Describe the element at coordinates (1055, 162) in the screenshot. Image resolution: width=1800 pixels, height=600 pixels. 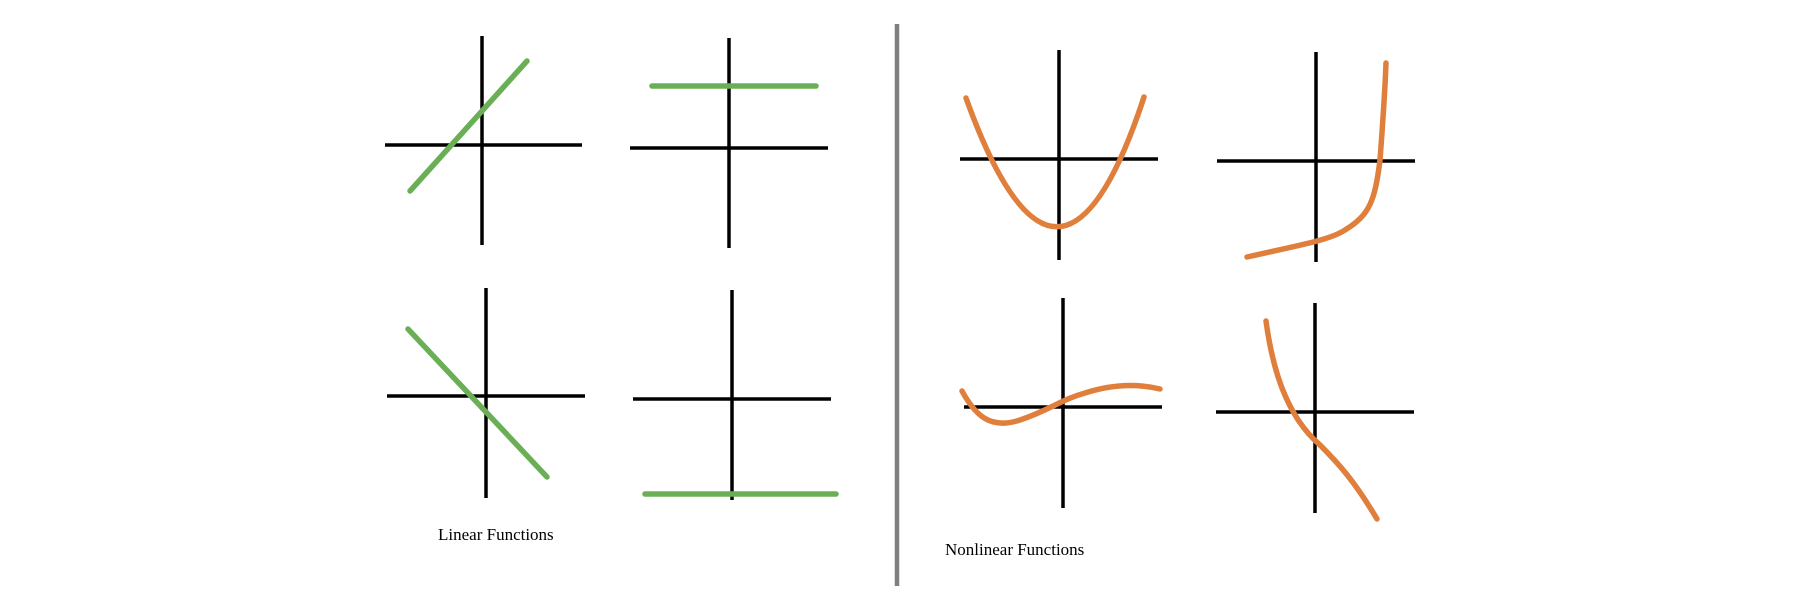
I see `parabola-curve` at that location.